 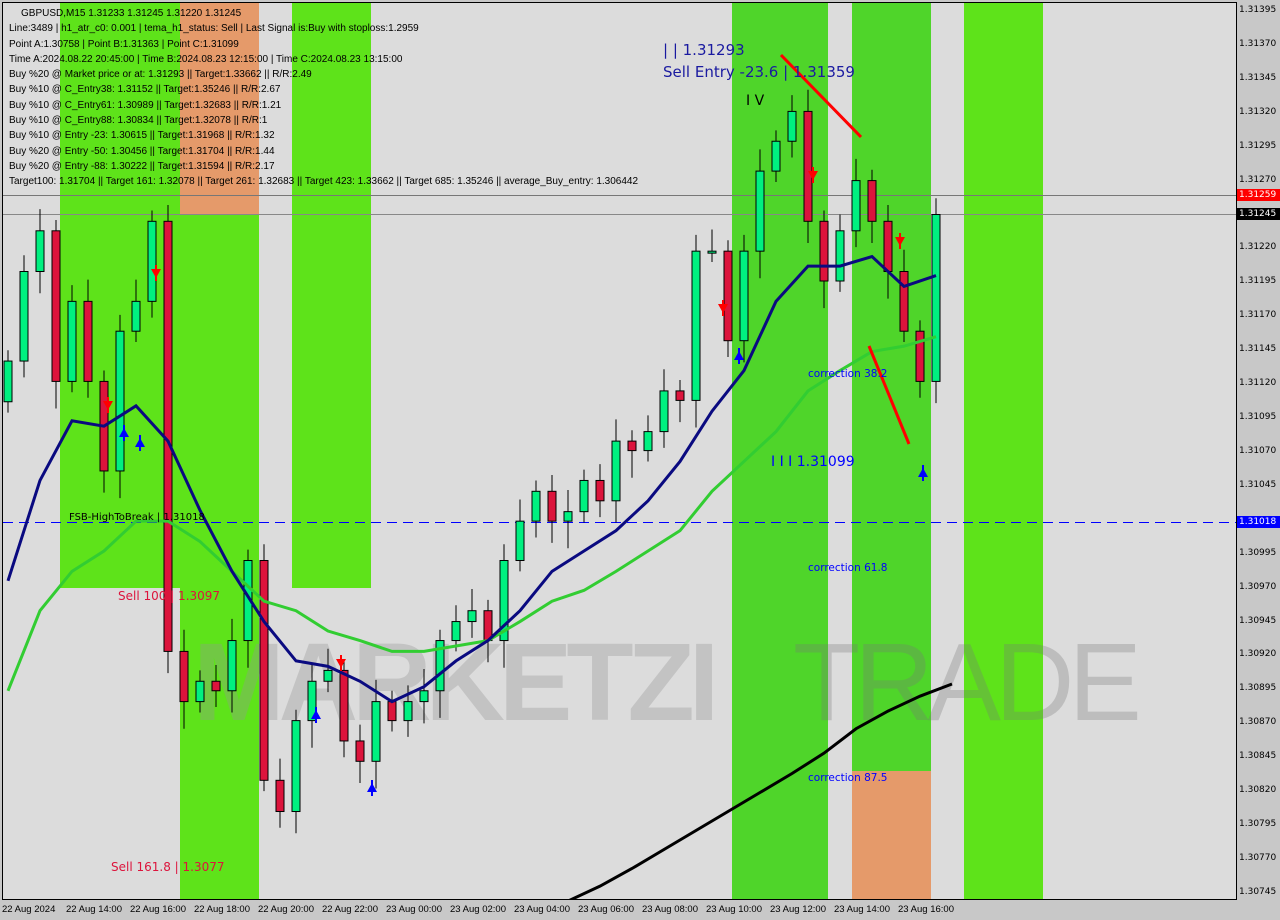 I want to click on price-tick-label: 1.31395, so click(x=1258, y=10).